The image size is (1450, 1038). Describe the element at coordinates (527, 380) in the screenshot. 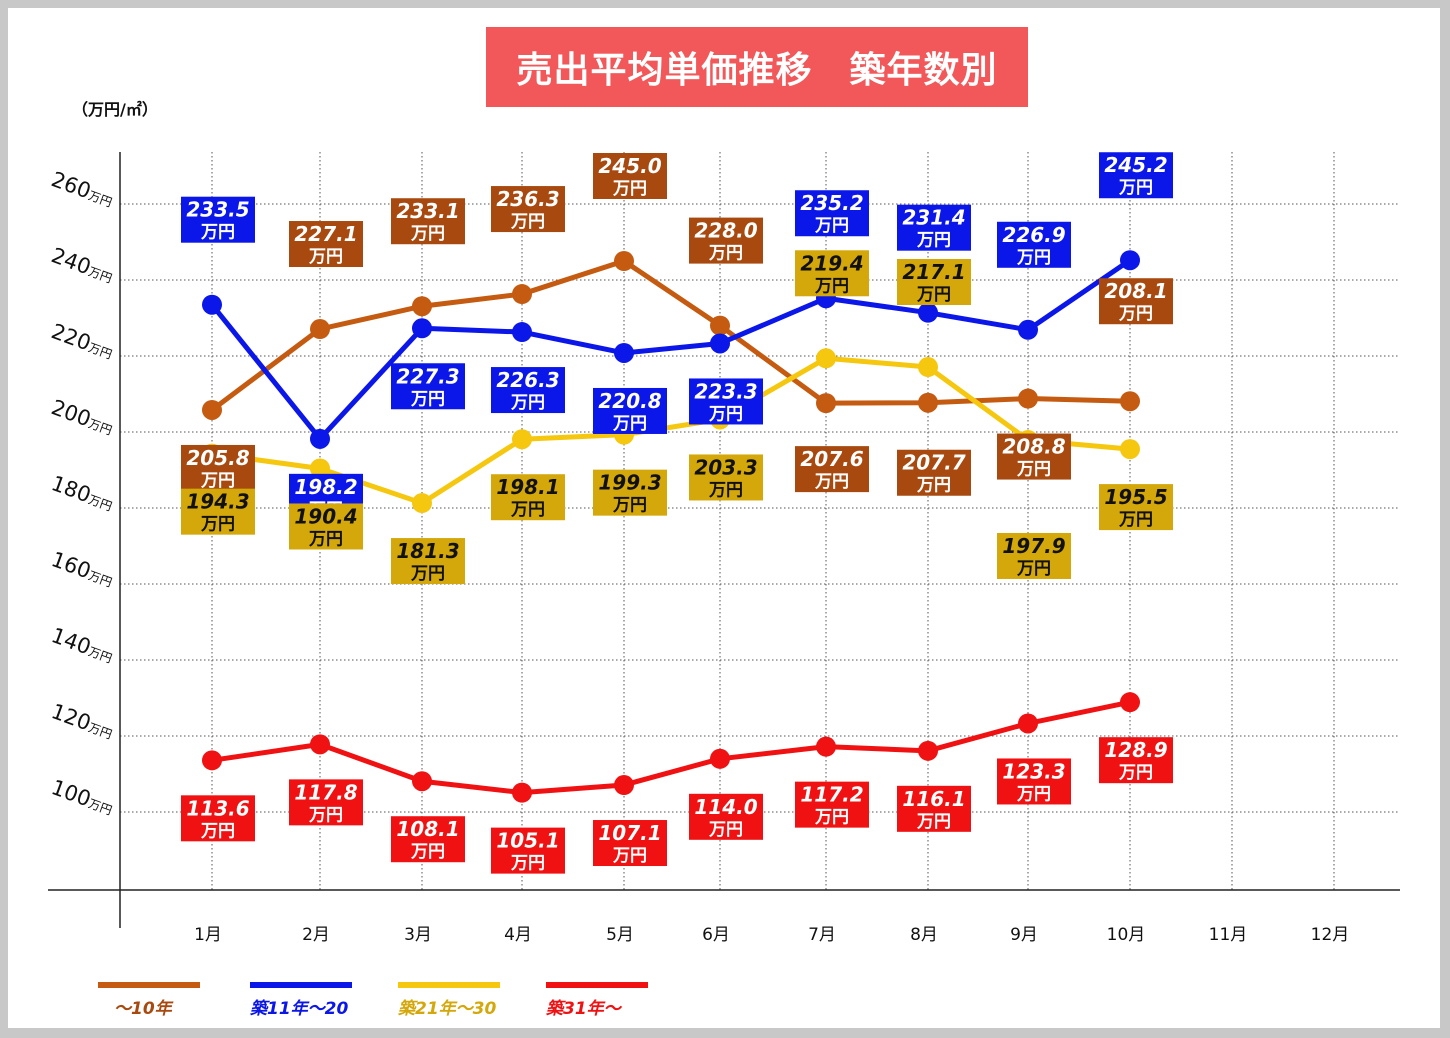

I see `svg-text: 226.3` at that location.